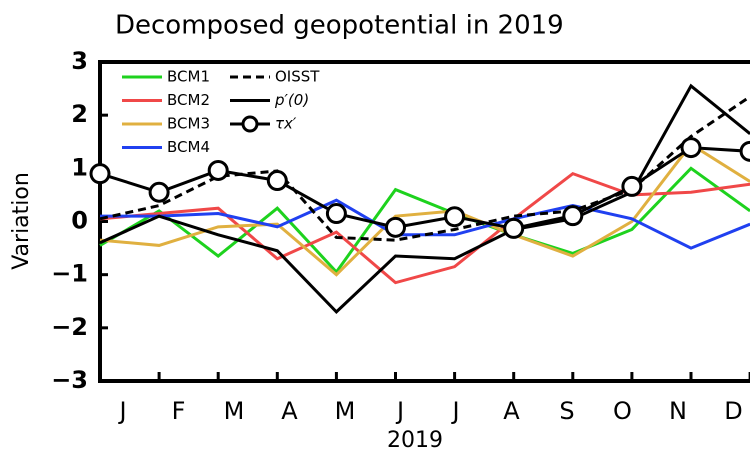 This screenshot has height=459, width=750. I want to click on x-tick-label: O, so click(622, 411).